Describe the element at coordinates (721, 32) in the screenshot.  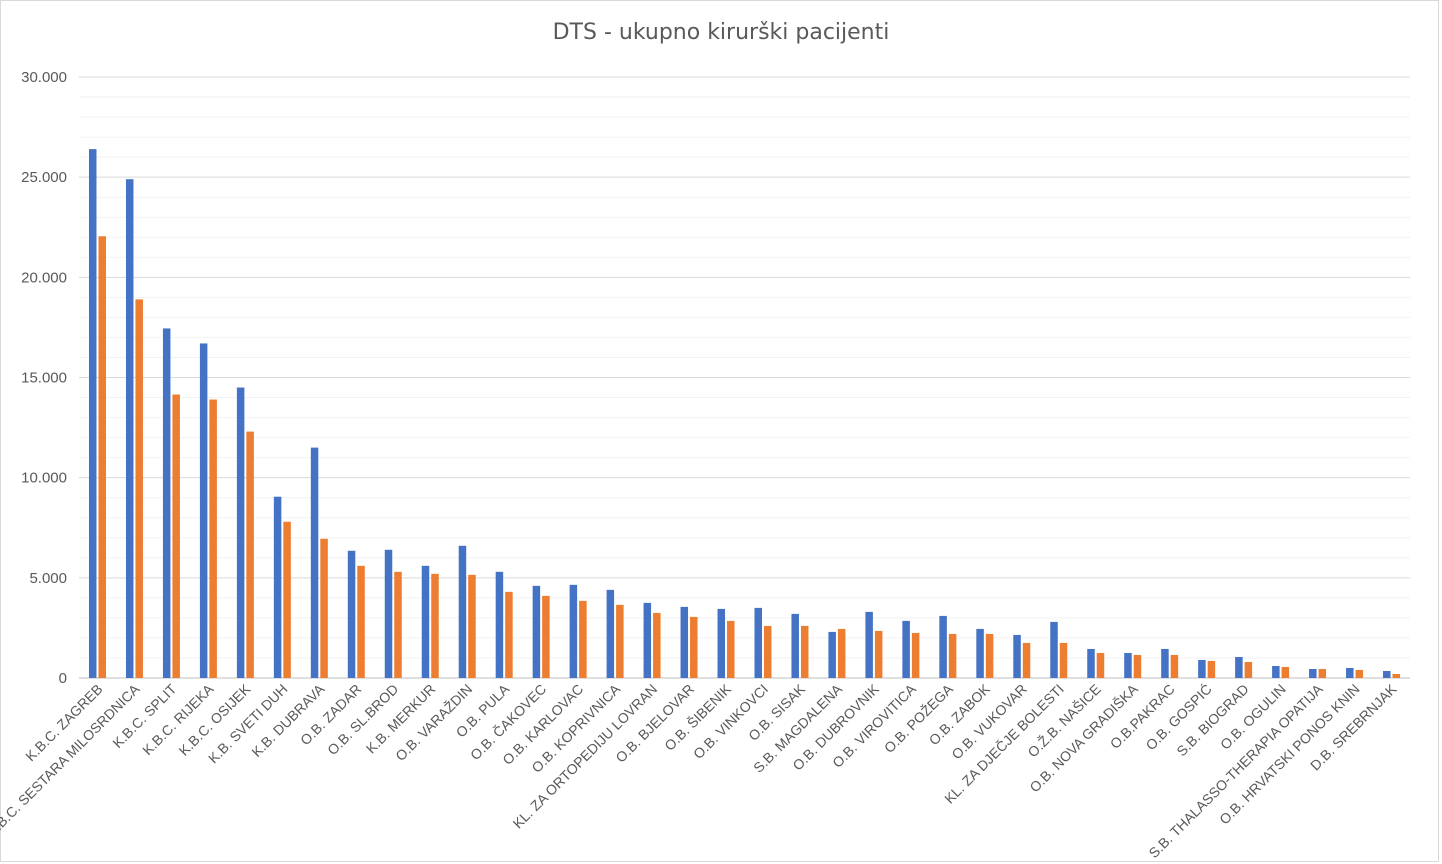
I see `chart-title: DTS - ukupno kirurški pacijenti` at that location.